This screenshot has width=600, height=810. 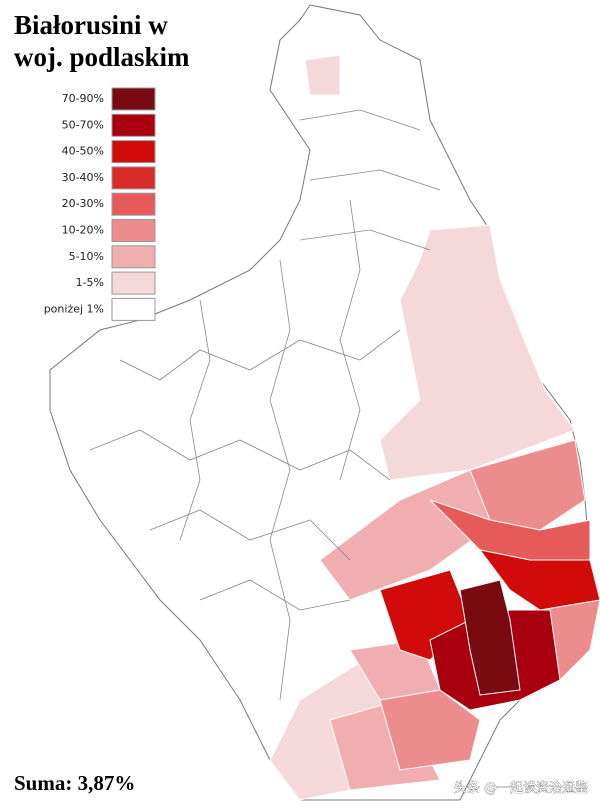 I want to click on title: woj. podlaskim, so click(x=102, y=57).